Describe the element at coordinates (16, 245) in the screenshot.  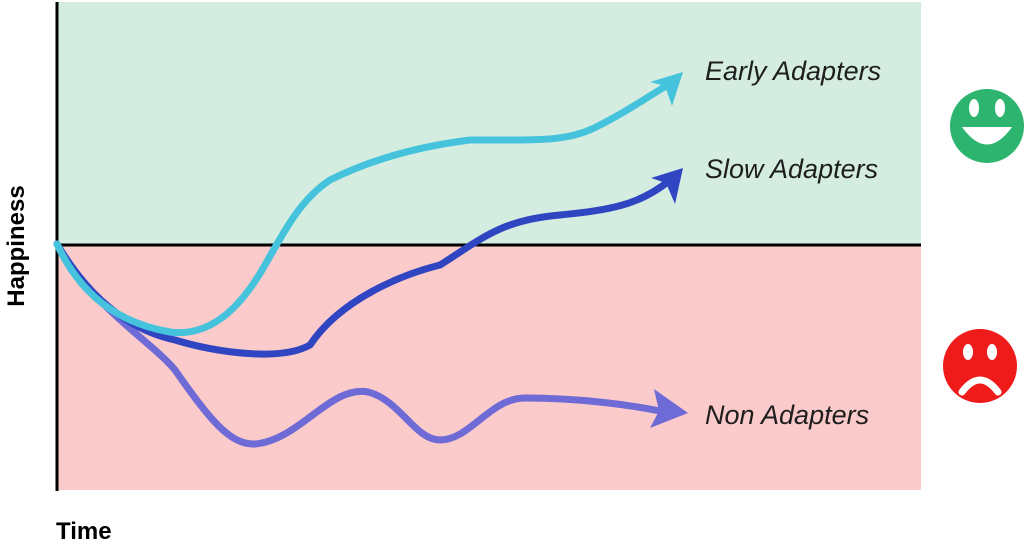
I see `y-axis-label: Happiness` at that location.